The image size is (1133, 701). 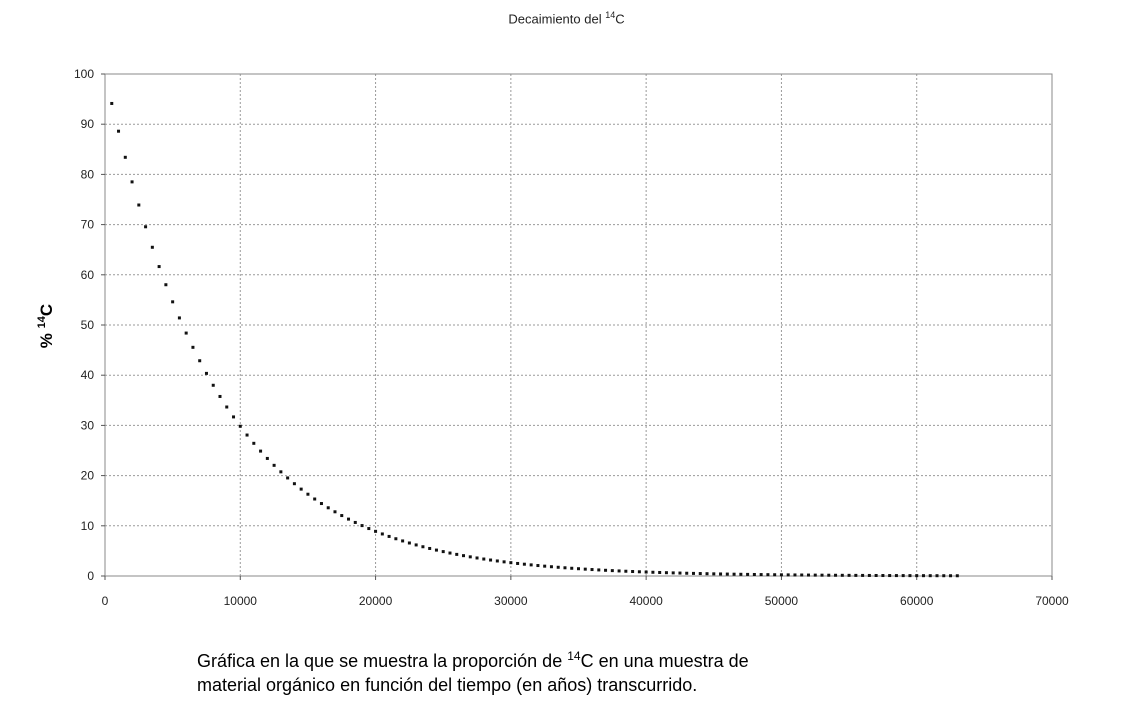 I want to click on y-tick-label: 40, so click(x=88, y=375).